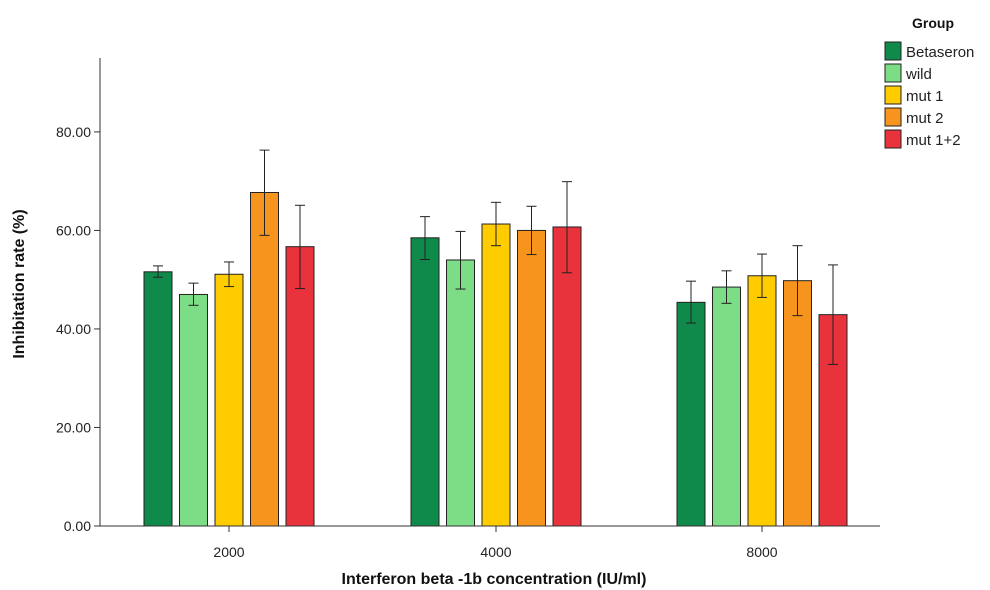 The image size is (990, 590). Describe the element at coordinates (19, 283) in the screenshot. I see `y-axis-title: Inhibitation rate (%)` at that location.